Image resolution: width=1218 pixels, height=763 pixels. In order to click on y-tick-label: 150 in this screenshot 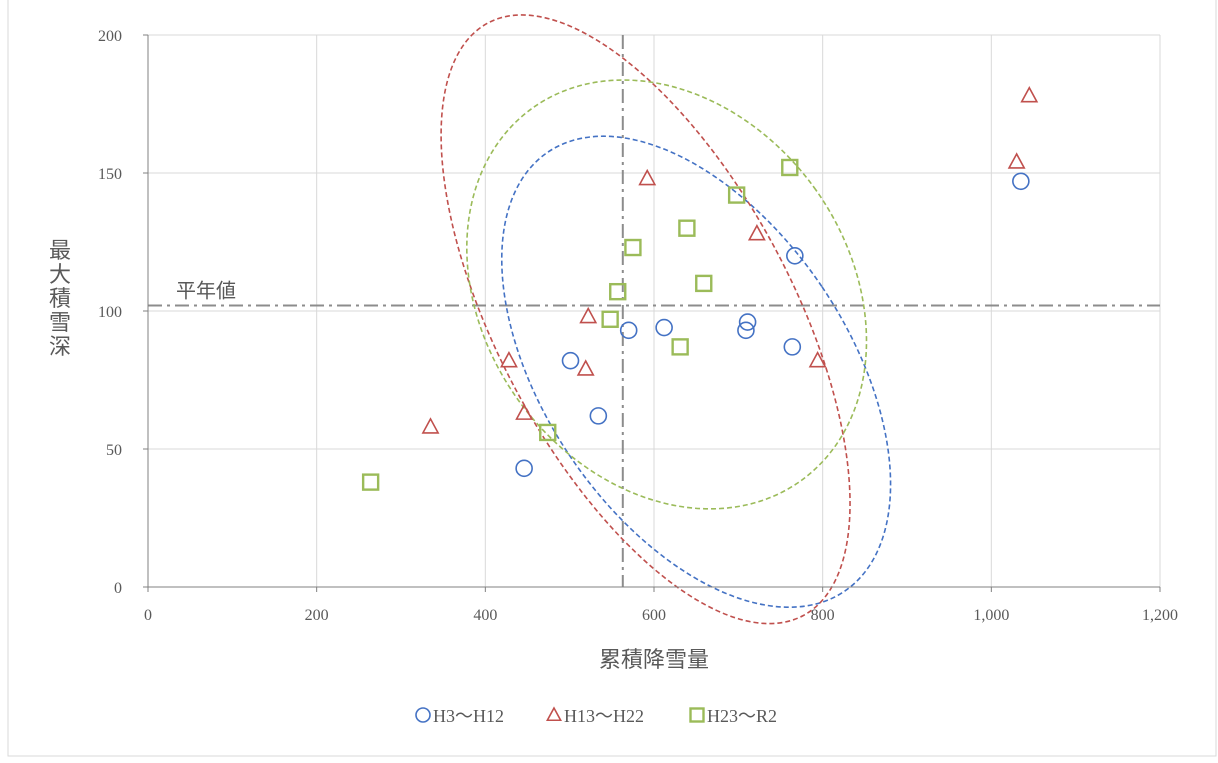, I will do `click(110, 174)`.